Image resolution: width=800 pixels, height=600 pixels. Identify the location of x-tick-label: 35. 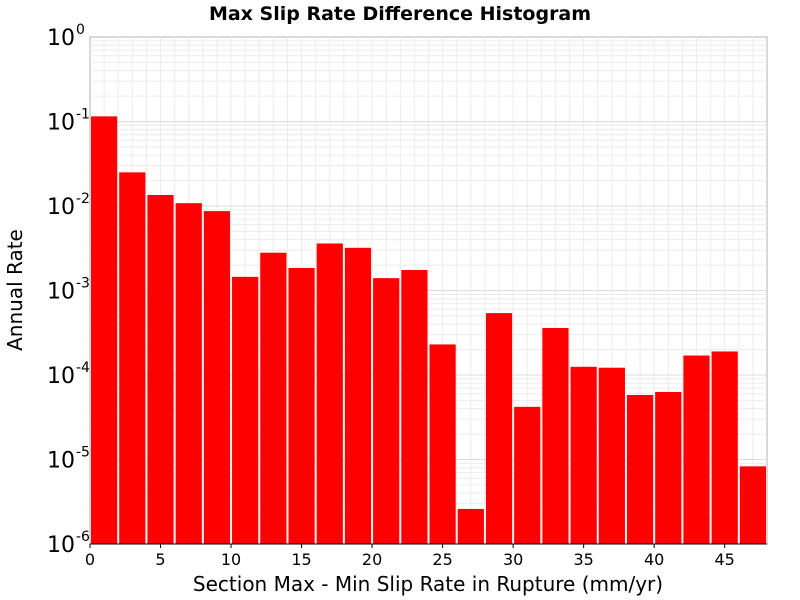
(583, 559).